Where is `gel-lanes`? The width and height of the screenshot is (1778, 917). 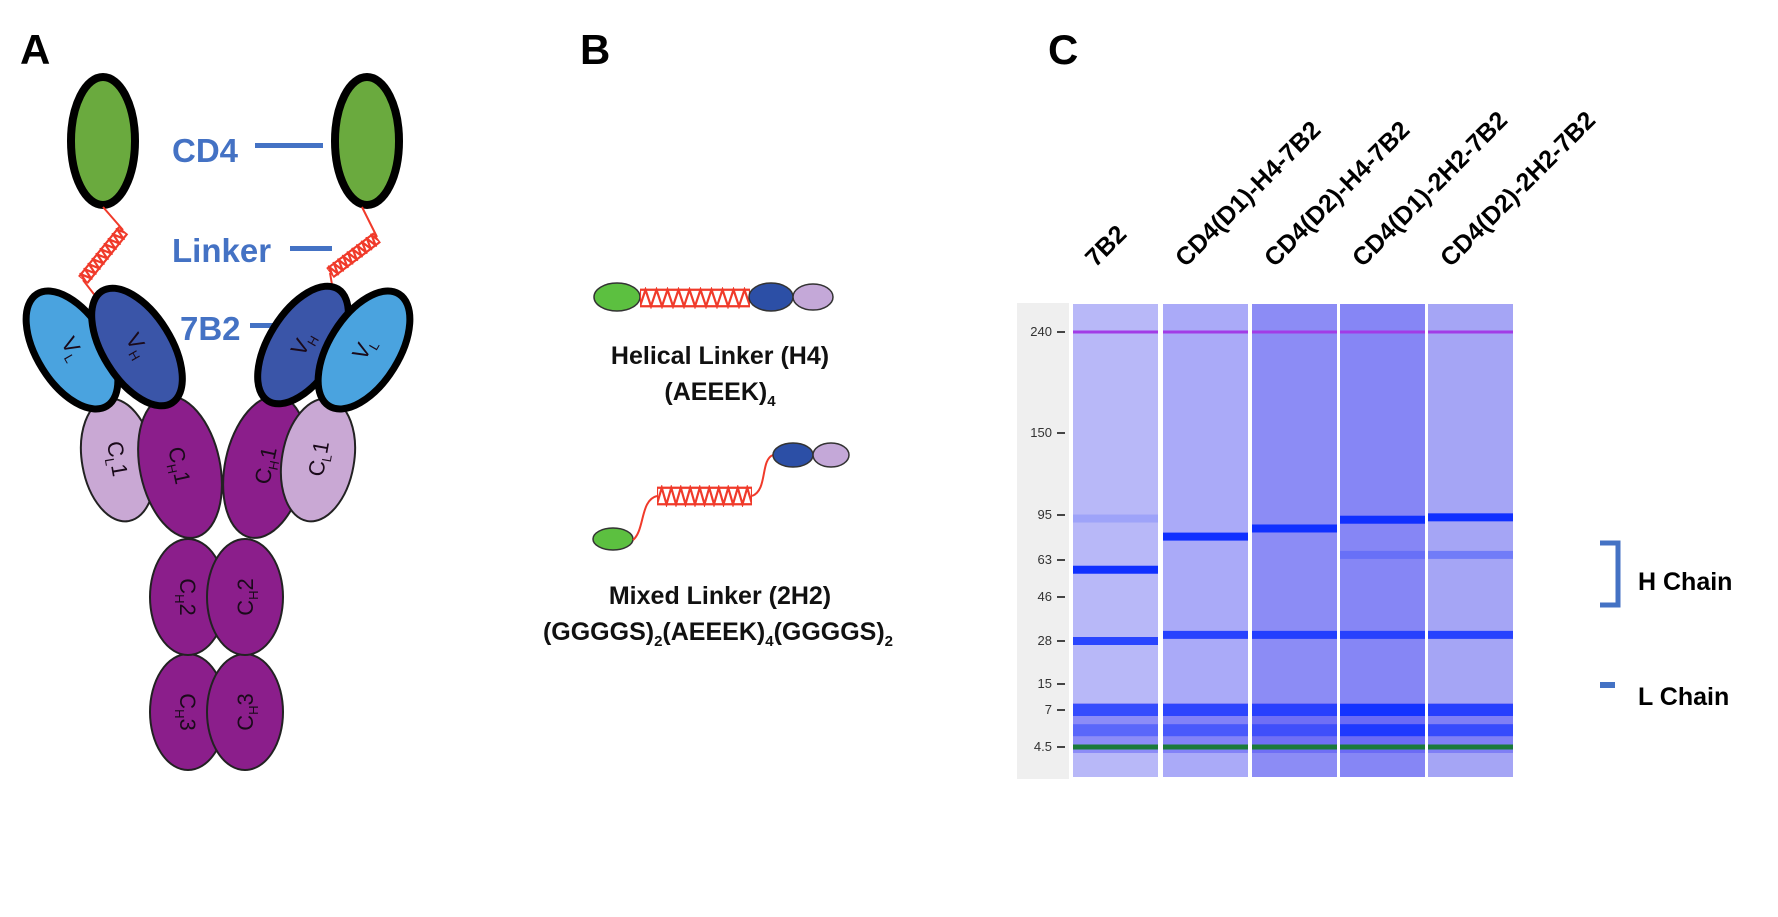 gel-lanes is located at coordinates (1293, 540).